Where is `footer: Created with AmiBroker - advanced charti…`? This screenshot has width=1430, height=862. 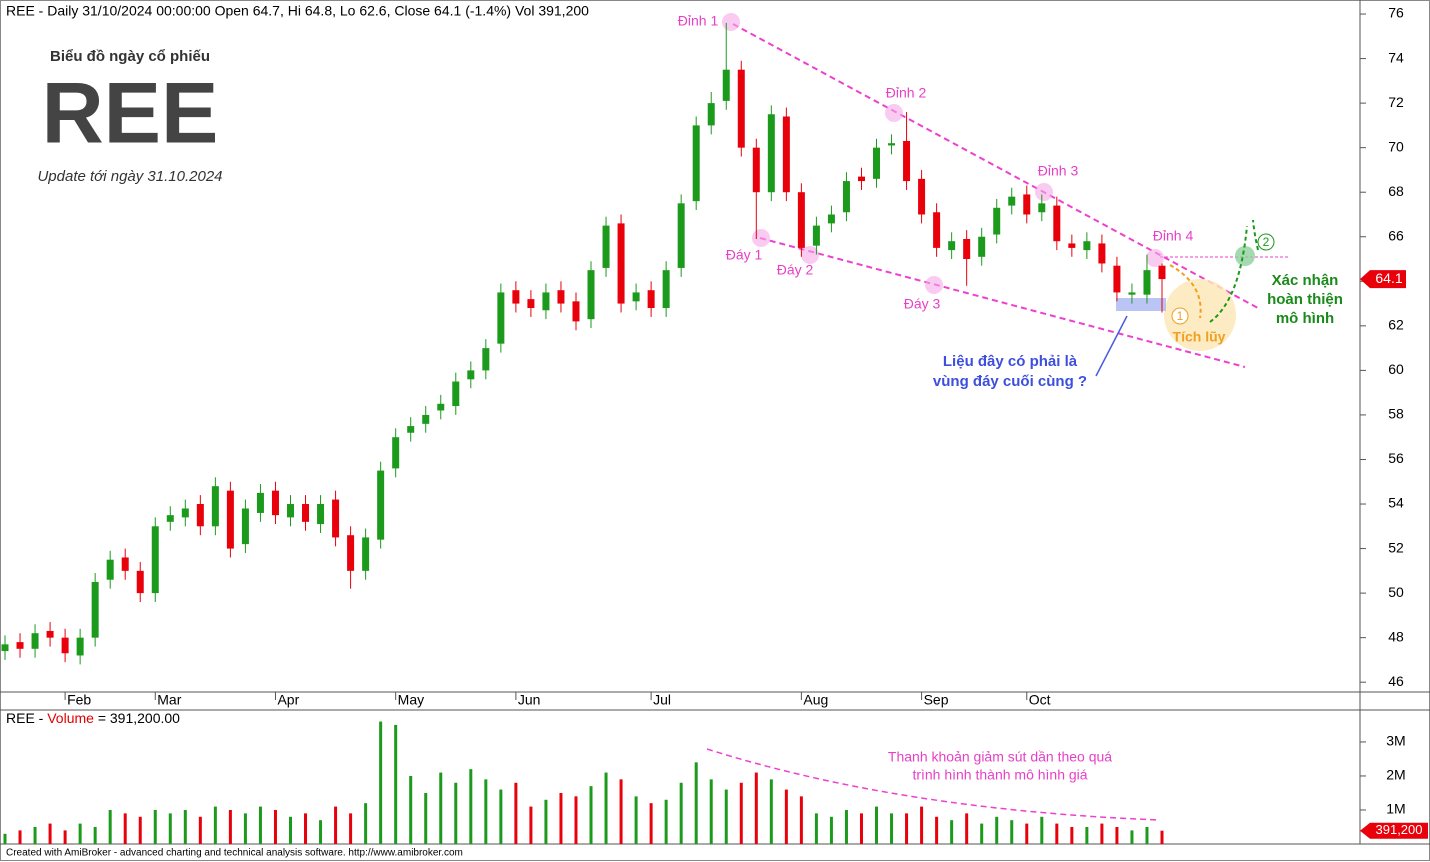 footer: Created with AmiBroker - advanced charti… is located at coordinates (234, 853).